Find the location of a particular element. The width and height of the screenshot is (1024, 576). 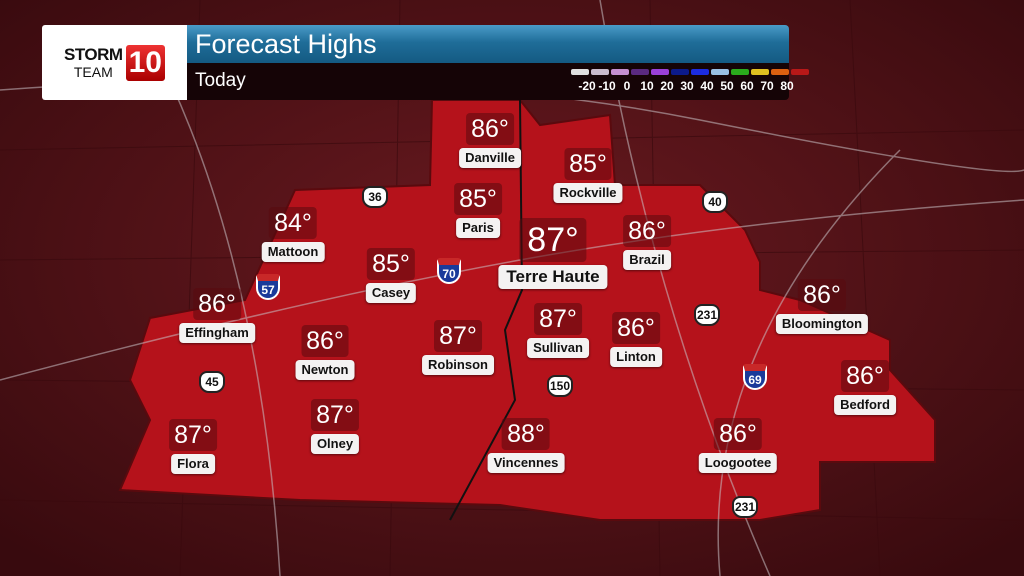

city-label: Terre Haute is located at coordinates (553, 277).